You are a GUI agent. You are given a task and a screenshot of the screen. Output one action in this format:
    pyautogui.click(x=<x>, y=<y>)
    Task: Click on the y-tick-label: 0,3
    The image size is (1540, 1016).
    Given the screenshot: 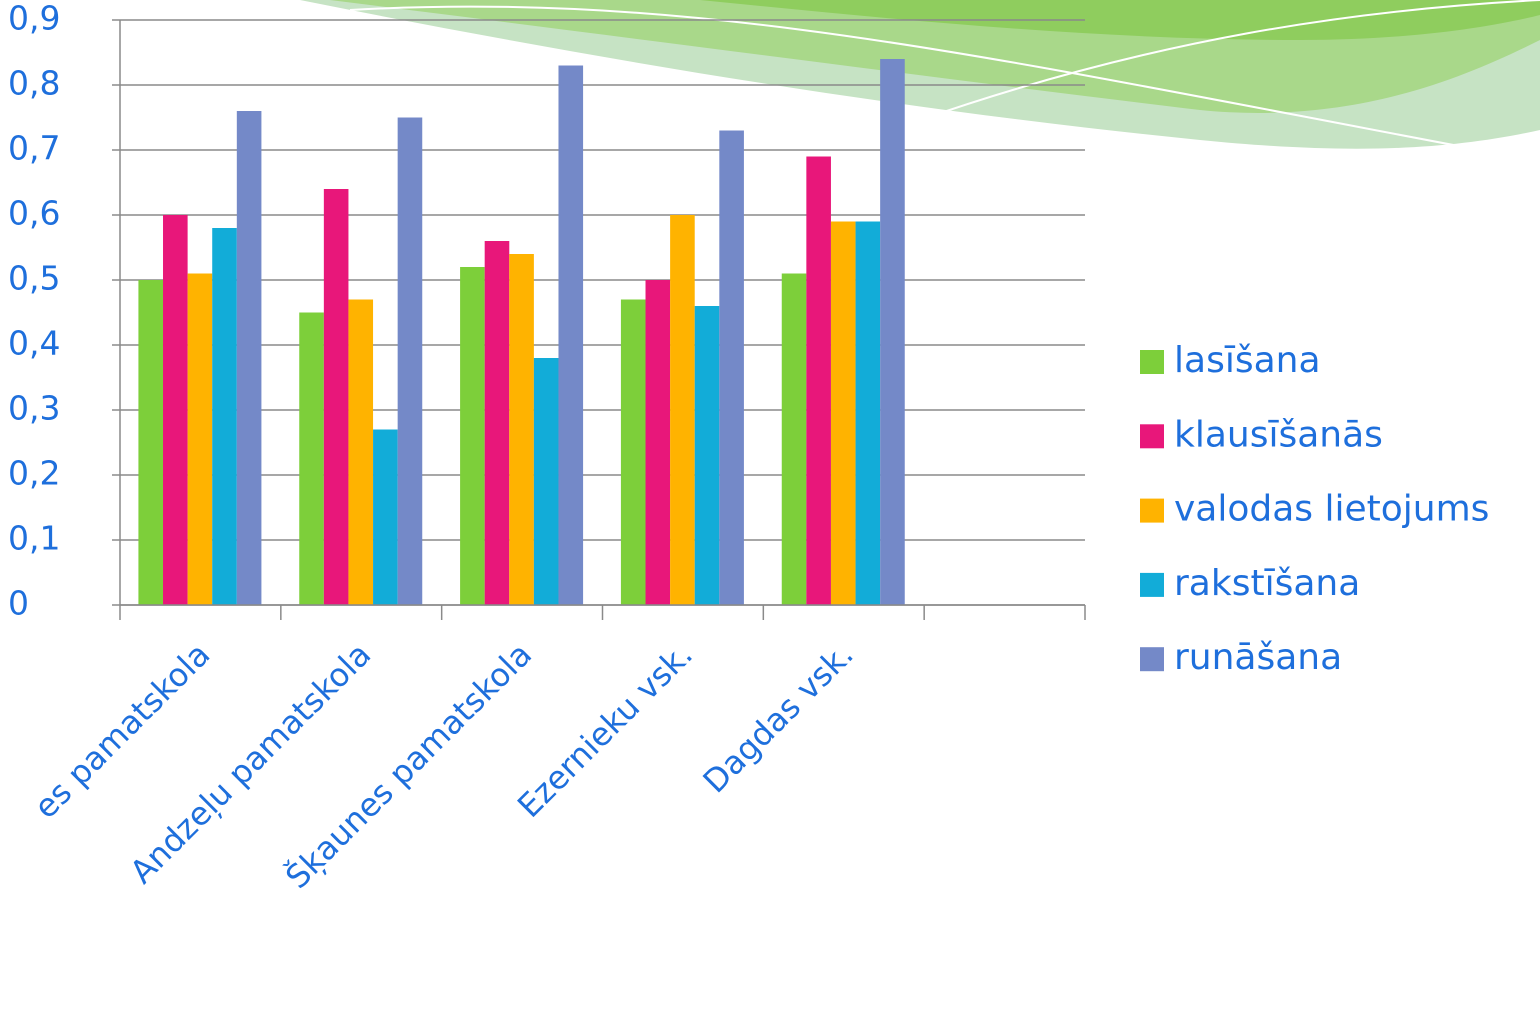 What is the action you would take?
    pyautogui.click(x=34, y=408)
    